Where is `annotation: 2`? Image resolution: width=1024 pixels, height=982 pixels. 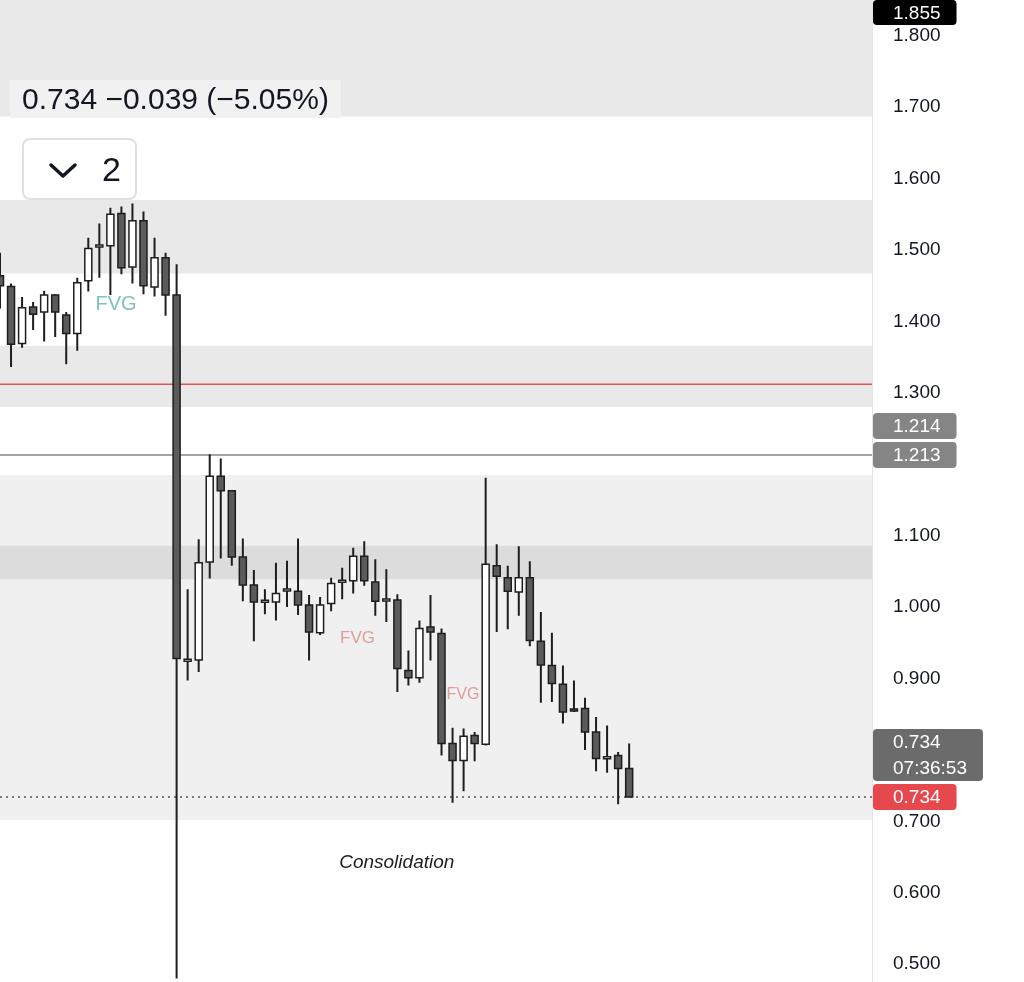 annotation: 2 is located at coordinates (111, 169).